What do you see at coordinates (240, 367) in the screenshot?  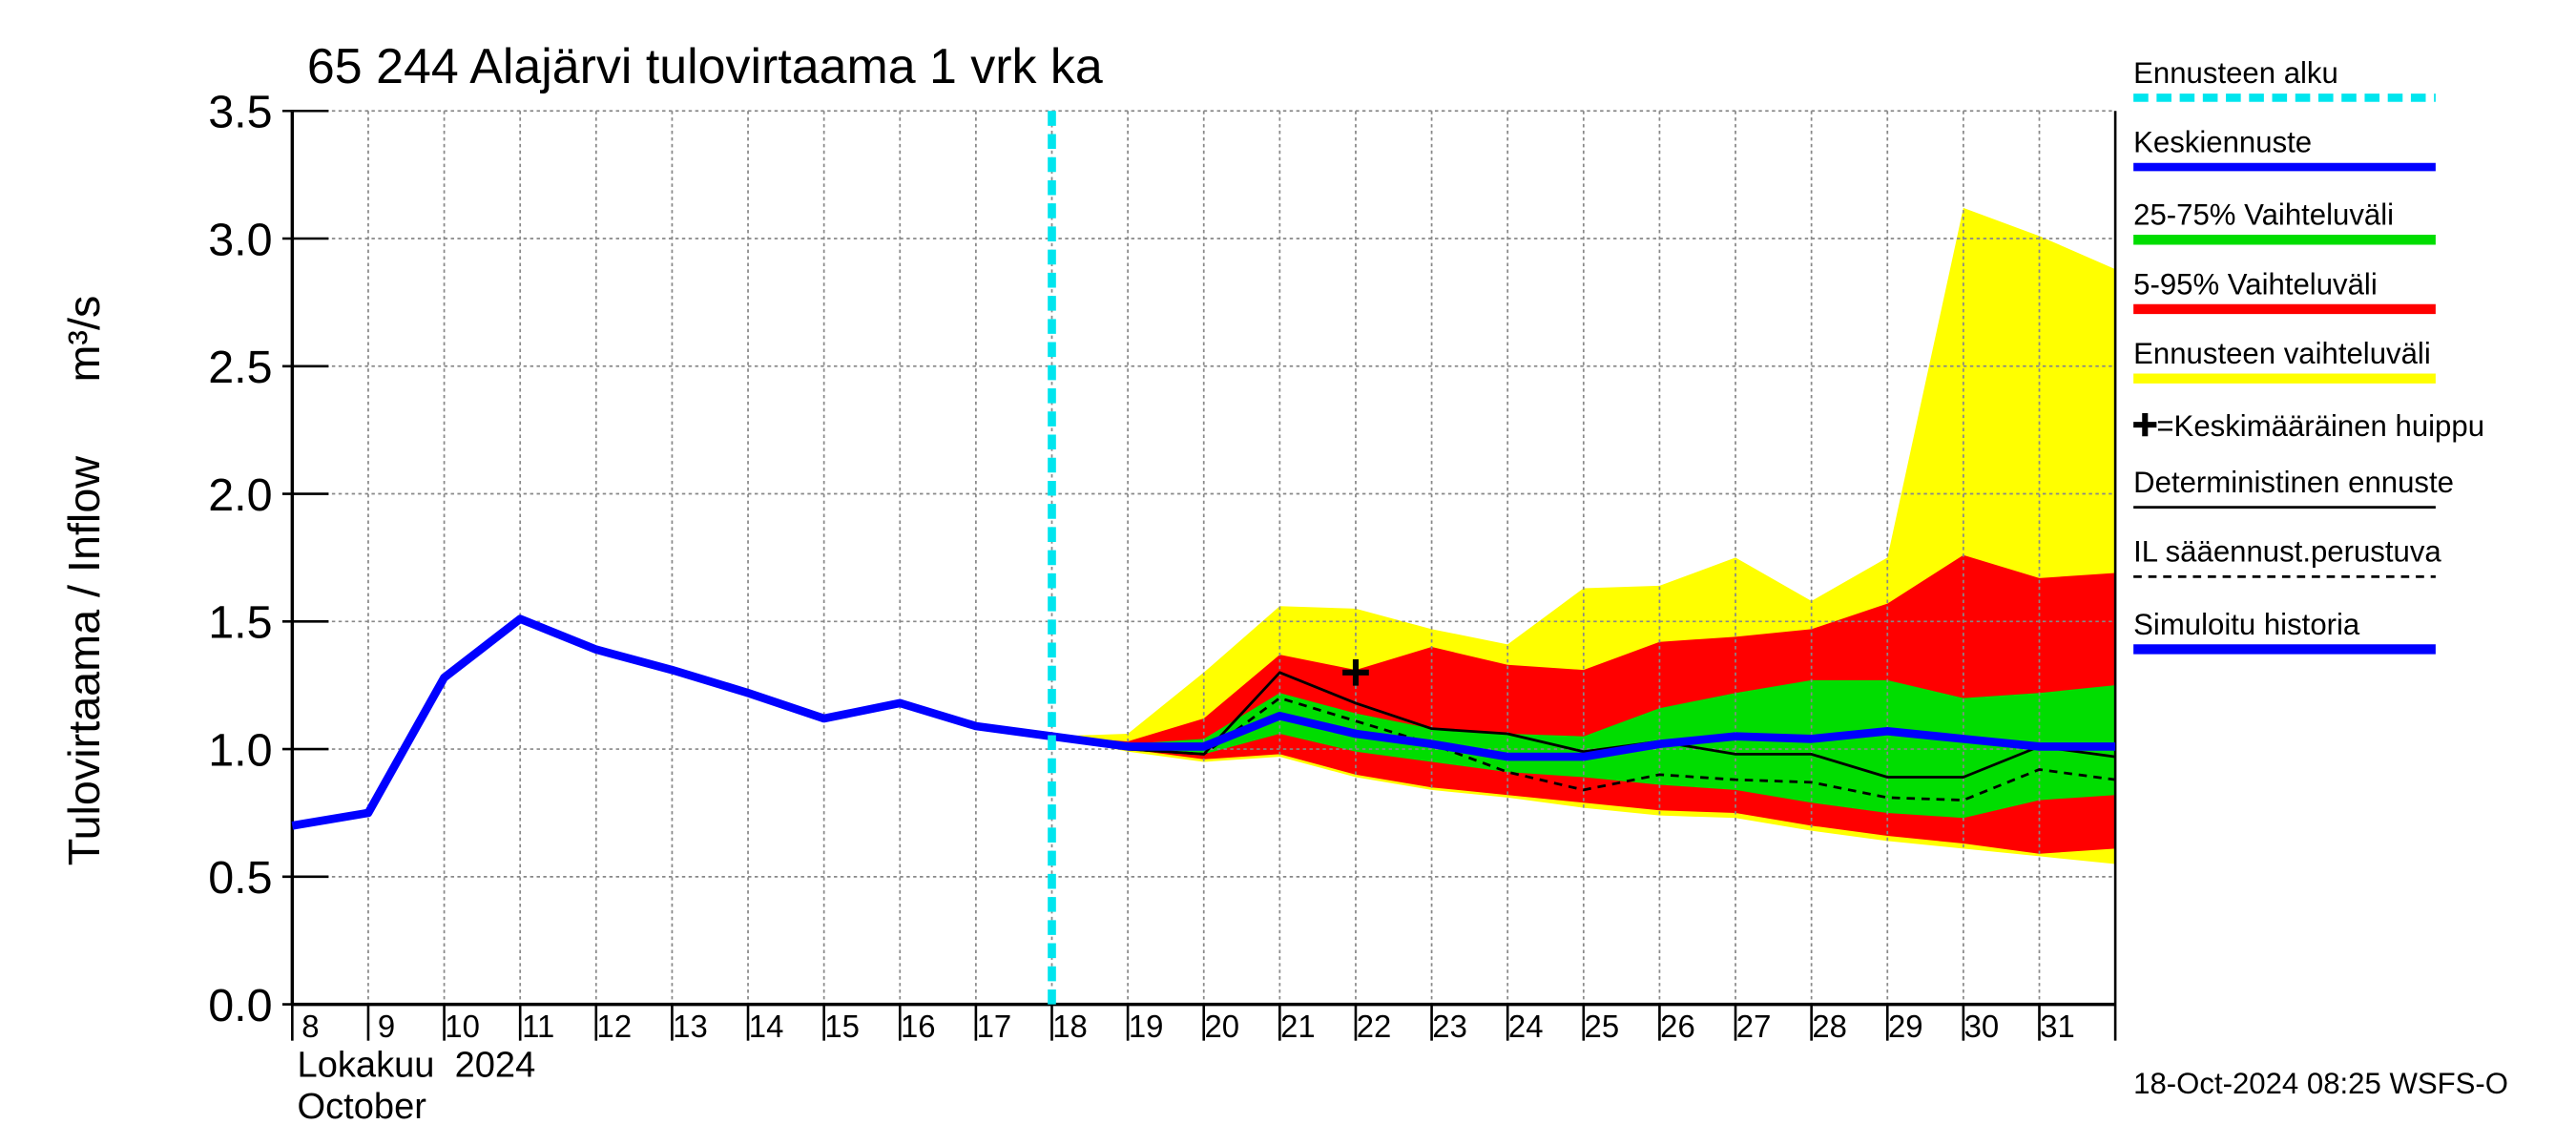 I see `y-tick-label: 2.5` at bounding box center [240, 367].